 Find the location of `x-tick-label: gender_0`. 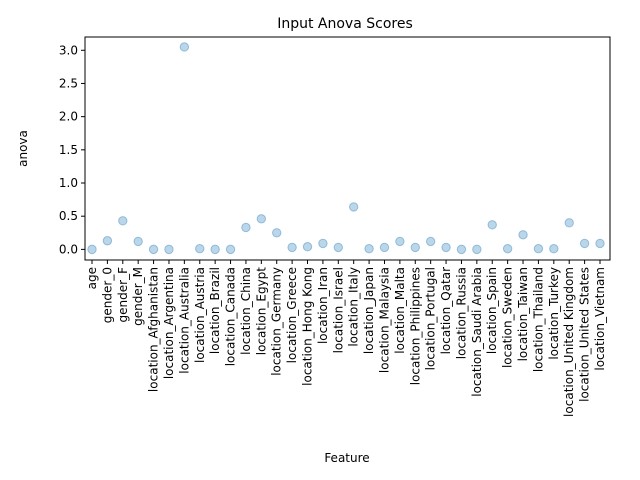

x-tick-label: gender_0 is located at coordinates (107, 295).